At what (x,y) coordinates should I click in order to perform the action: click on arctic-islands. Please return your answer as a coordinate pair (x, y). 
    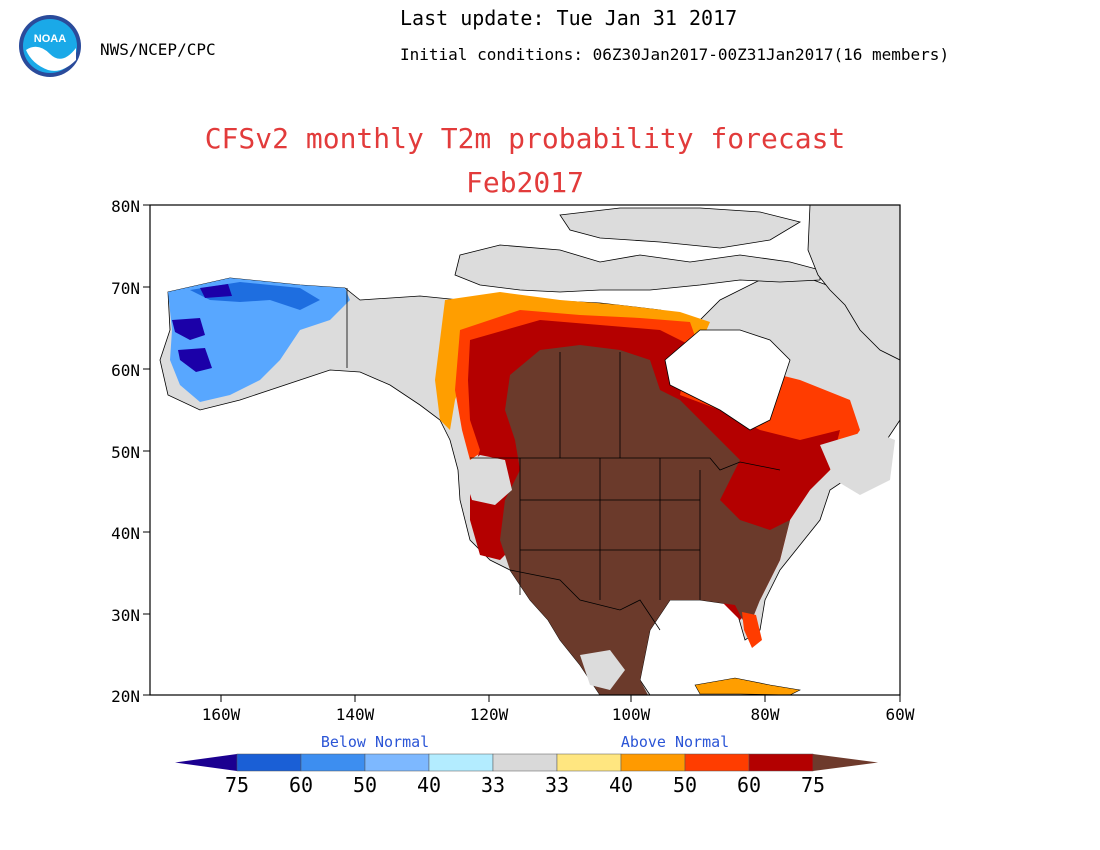
    Looking at the image, I should click on (637, 268).